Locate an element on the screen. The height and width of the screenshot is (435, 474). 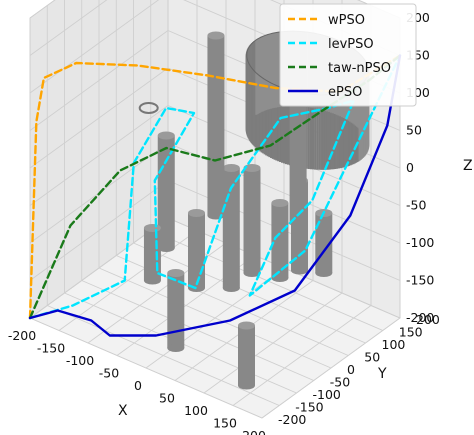
z-tick-label: -150 is located at coordinates (420, 280).